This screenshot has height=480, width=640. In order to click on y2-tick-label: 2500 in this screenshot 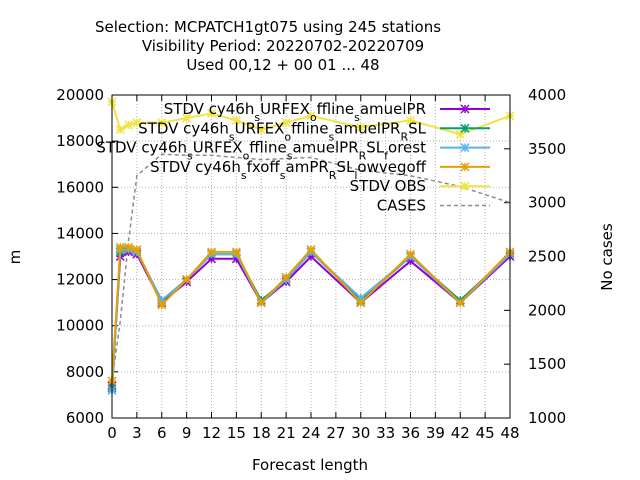, I will do `click(547, 257)`.